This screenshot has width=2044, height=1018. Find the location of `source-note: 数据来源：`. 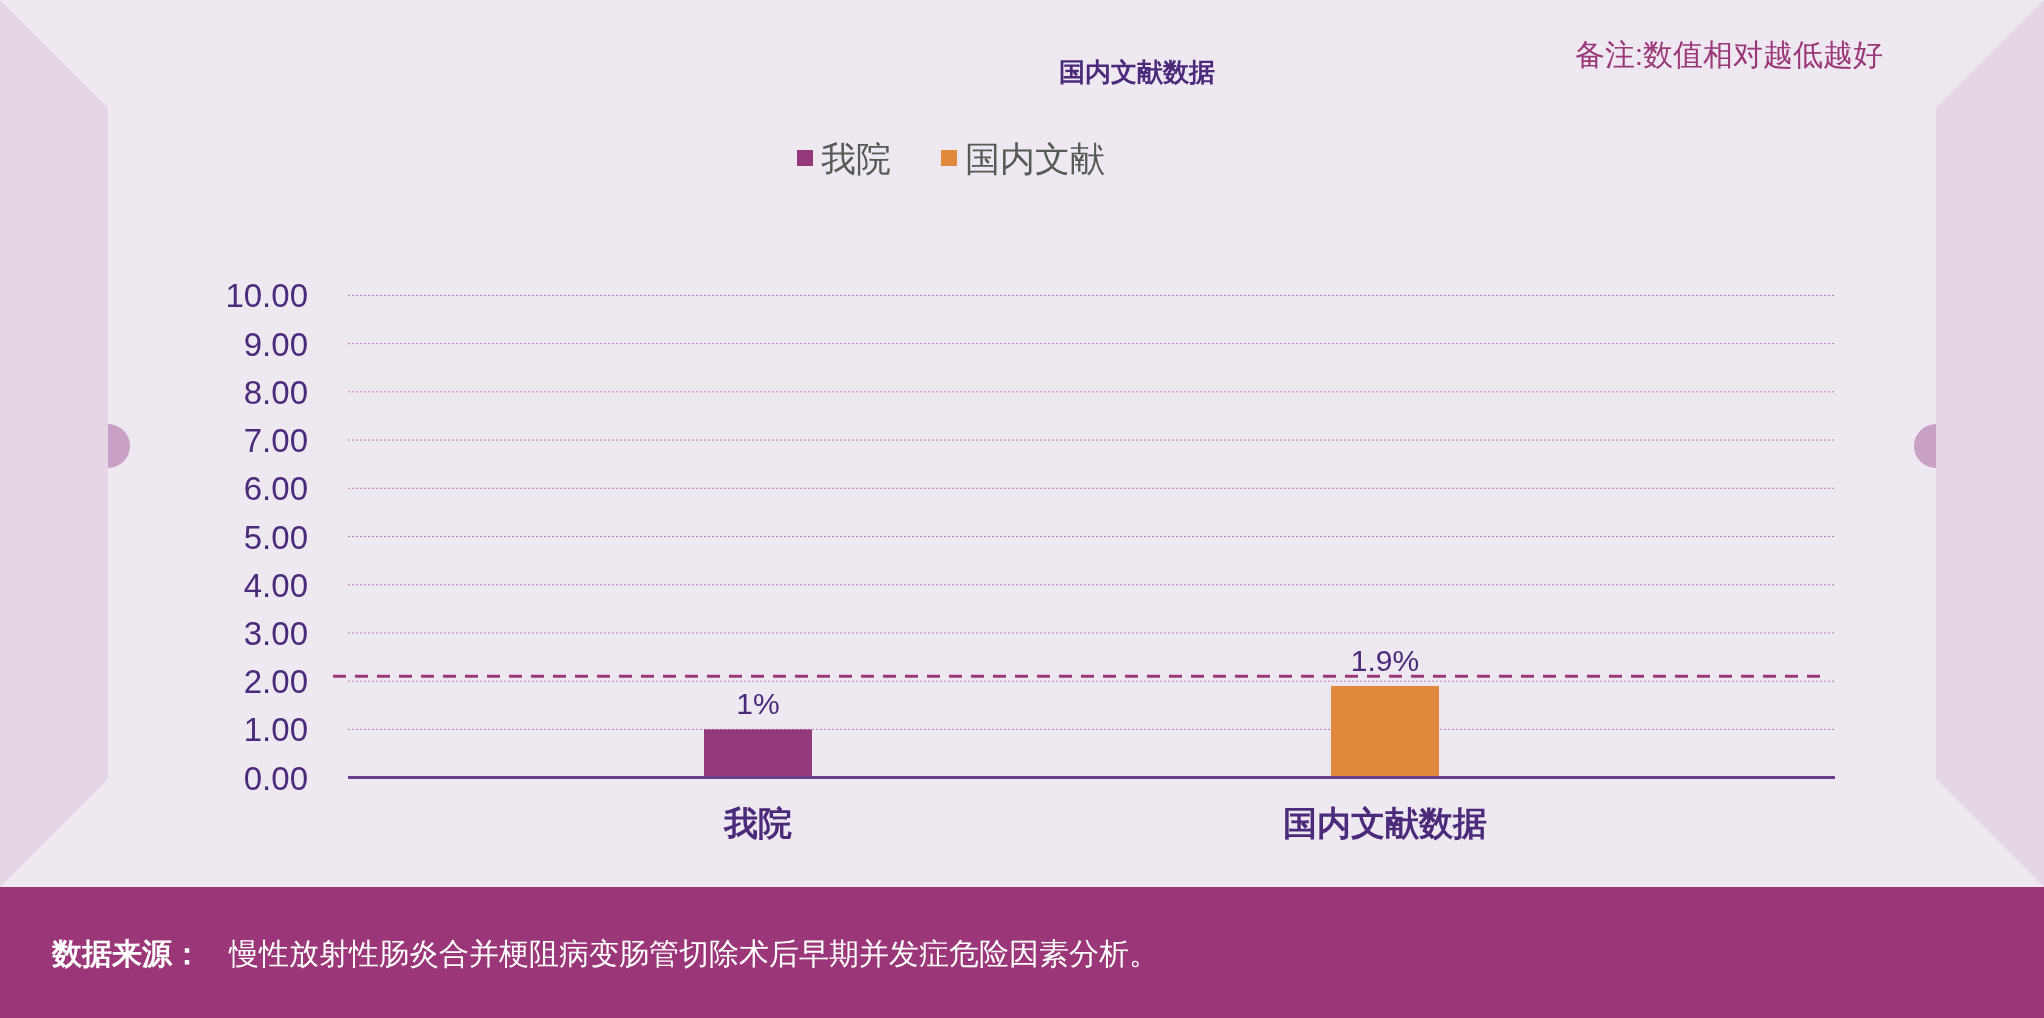

source-note: 数据来源： is located at coordinates (126, 953).